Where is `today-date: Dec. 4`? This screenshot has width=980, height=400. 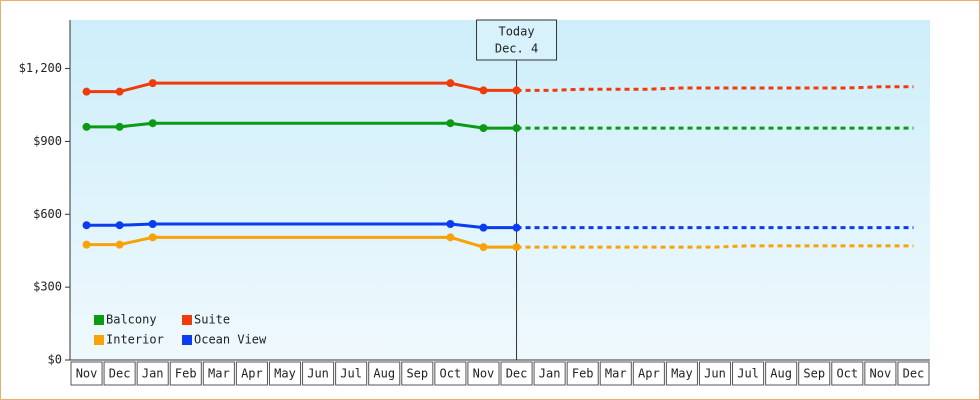 today-date: Dec. 4 is located at coordinates (516, 49).